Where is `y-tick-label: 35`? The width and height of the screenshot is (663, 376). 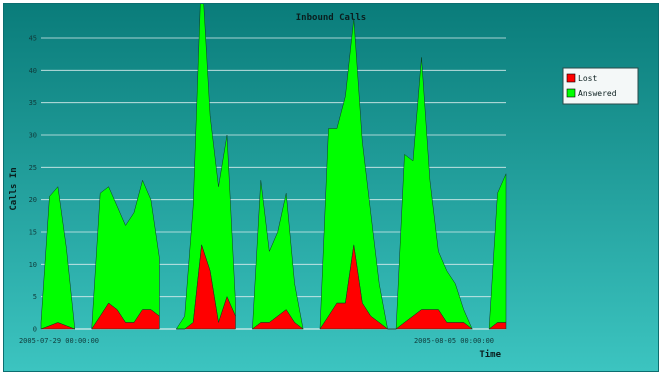 y-tick-label: 35 is located at coordinates (33, 103).